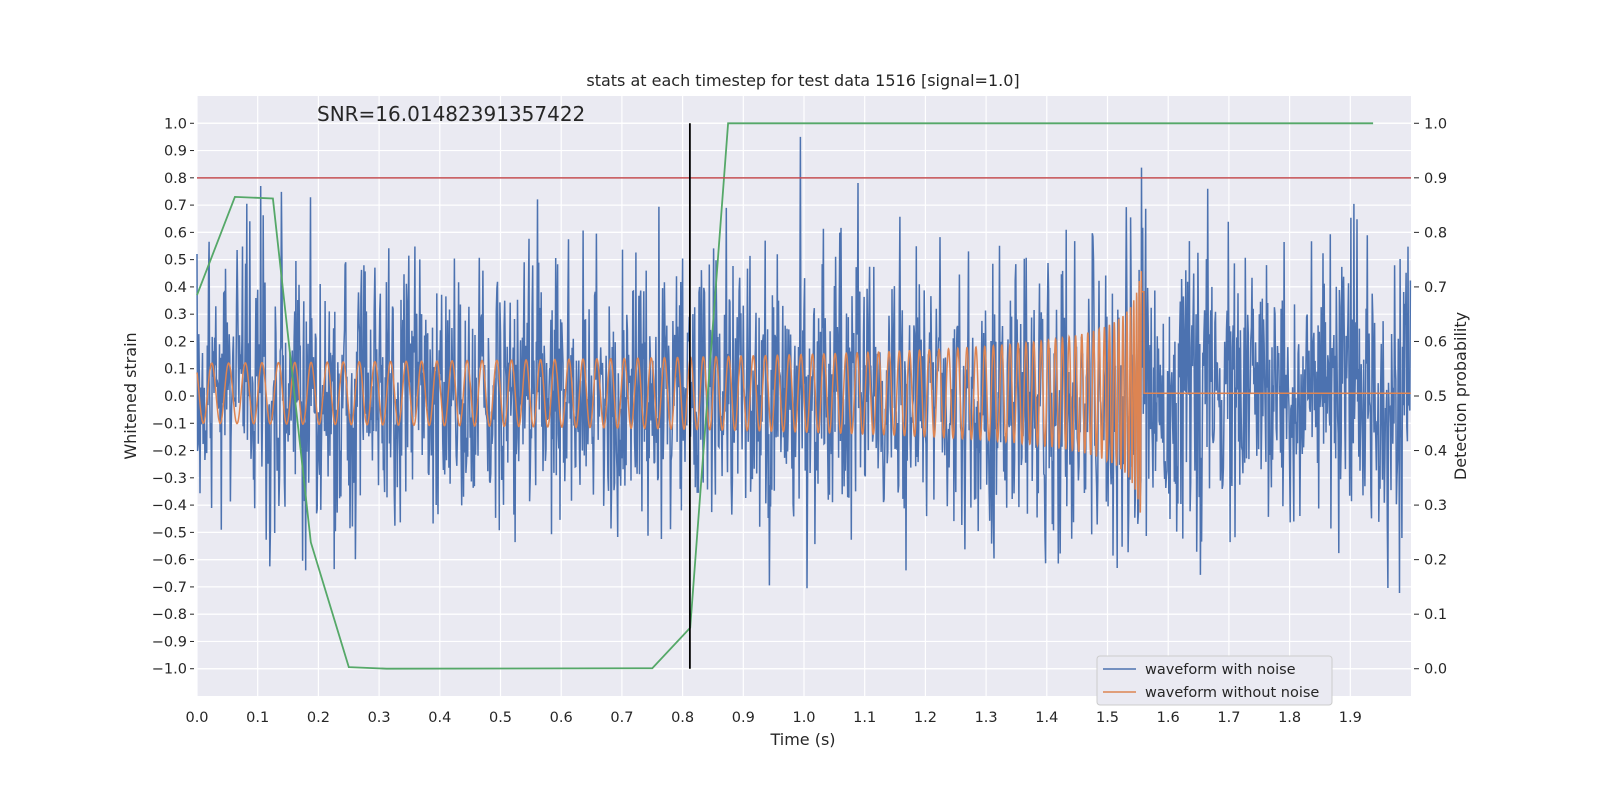 This screenshot has height=800, width=1600. What do you see at coordinates (175, 370) in the screenshot?
I see `y-tick-label: 0.1` at bounding box center [175, 370].